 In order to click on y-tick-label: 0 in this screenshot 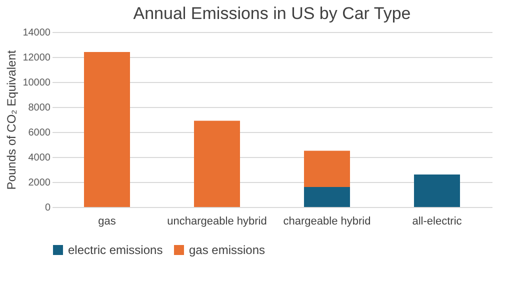, I will do `click(47, 208)`.